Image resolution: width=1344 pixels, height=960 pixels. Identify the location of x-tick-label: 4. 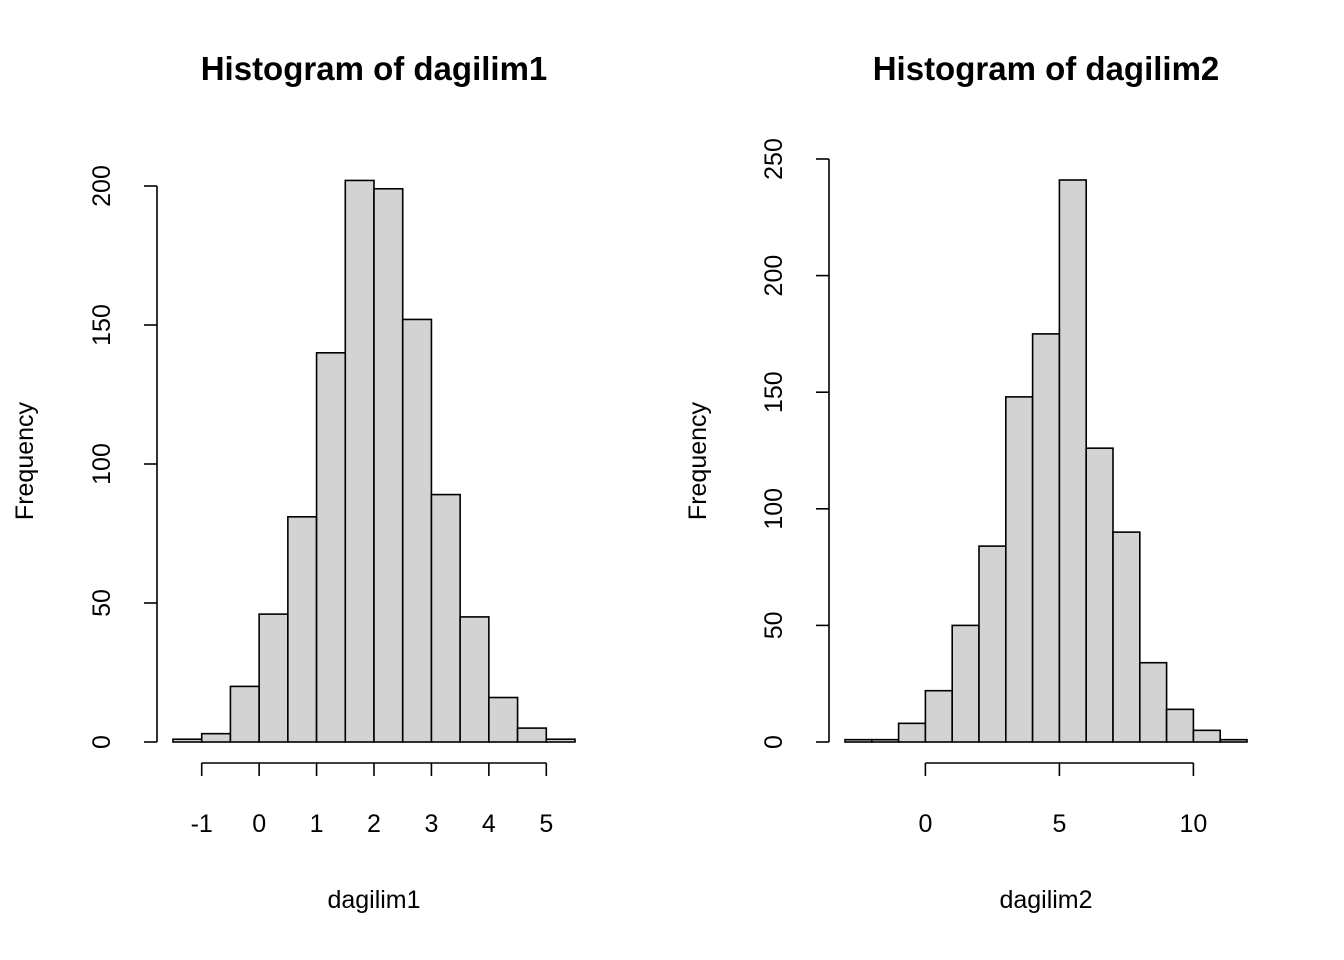
(489, 824).